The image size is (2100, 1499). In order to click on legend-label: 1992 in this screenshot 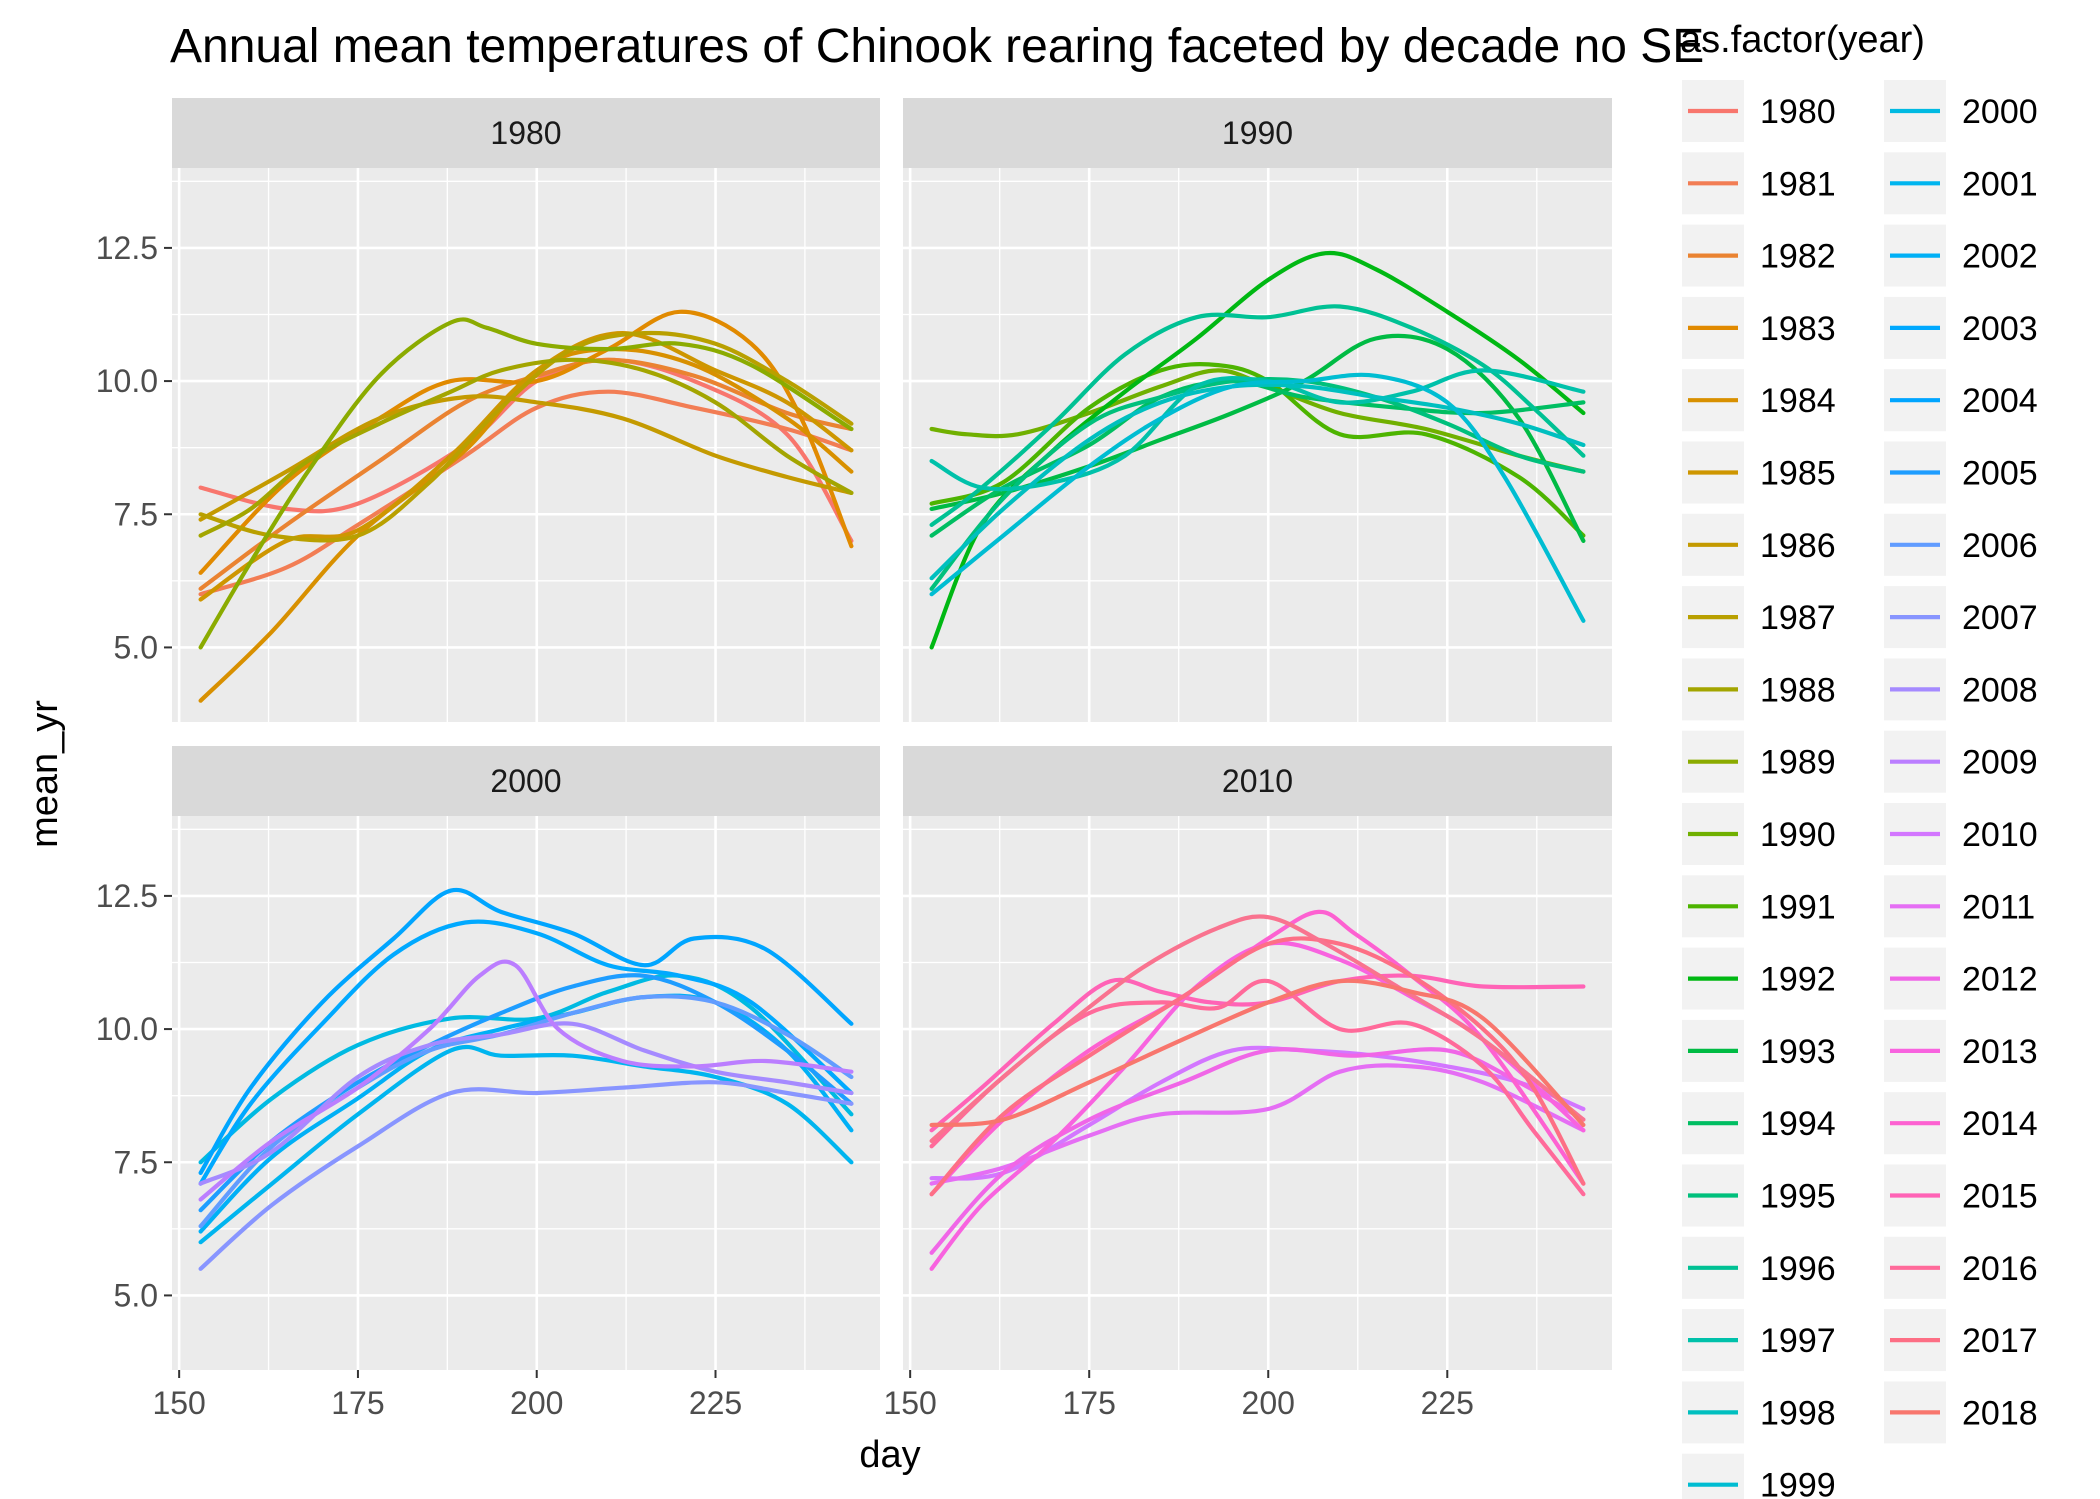, I will do `click(1798, 980)`.